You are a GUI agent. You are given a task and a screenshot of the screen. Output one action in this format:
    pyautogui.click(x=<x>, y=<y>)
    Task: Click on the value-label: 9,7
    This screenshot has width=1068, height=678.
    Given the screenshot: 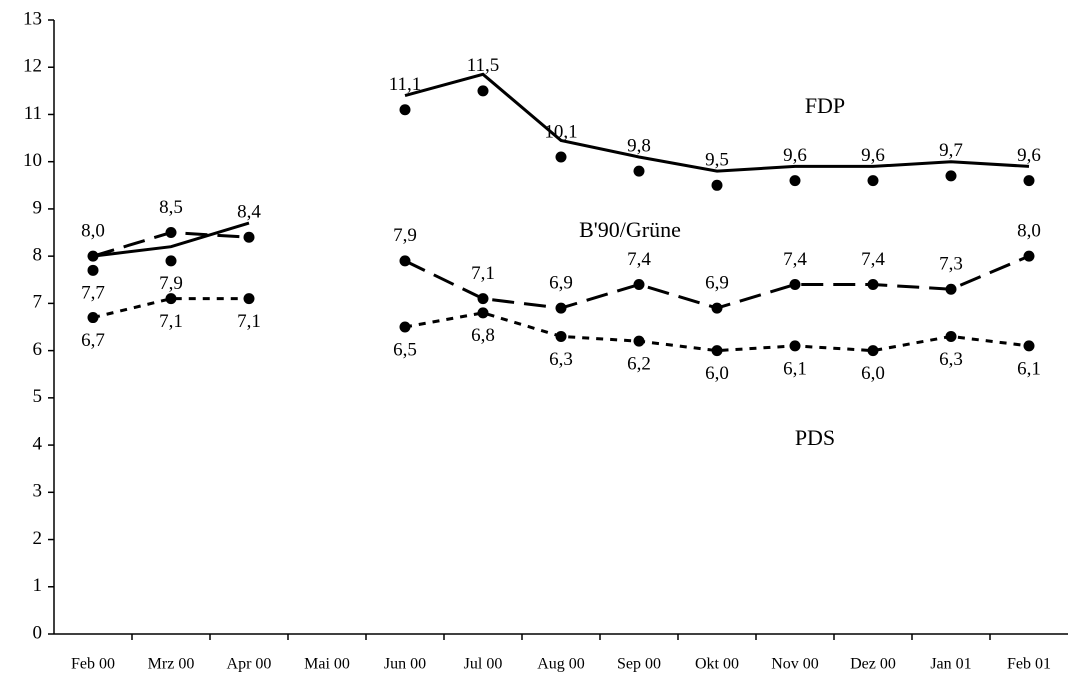 What is the action you would take?
    pyautogui.click(x=951, y=150)
    